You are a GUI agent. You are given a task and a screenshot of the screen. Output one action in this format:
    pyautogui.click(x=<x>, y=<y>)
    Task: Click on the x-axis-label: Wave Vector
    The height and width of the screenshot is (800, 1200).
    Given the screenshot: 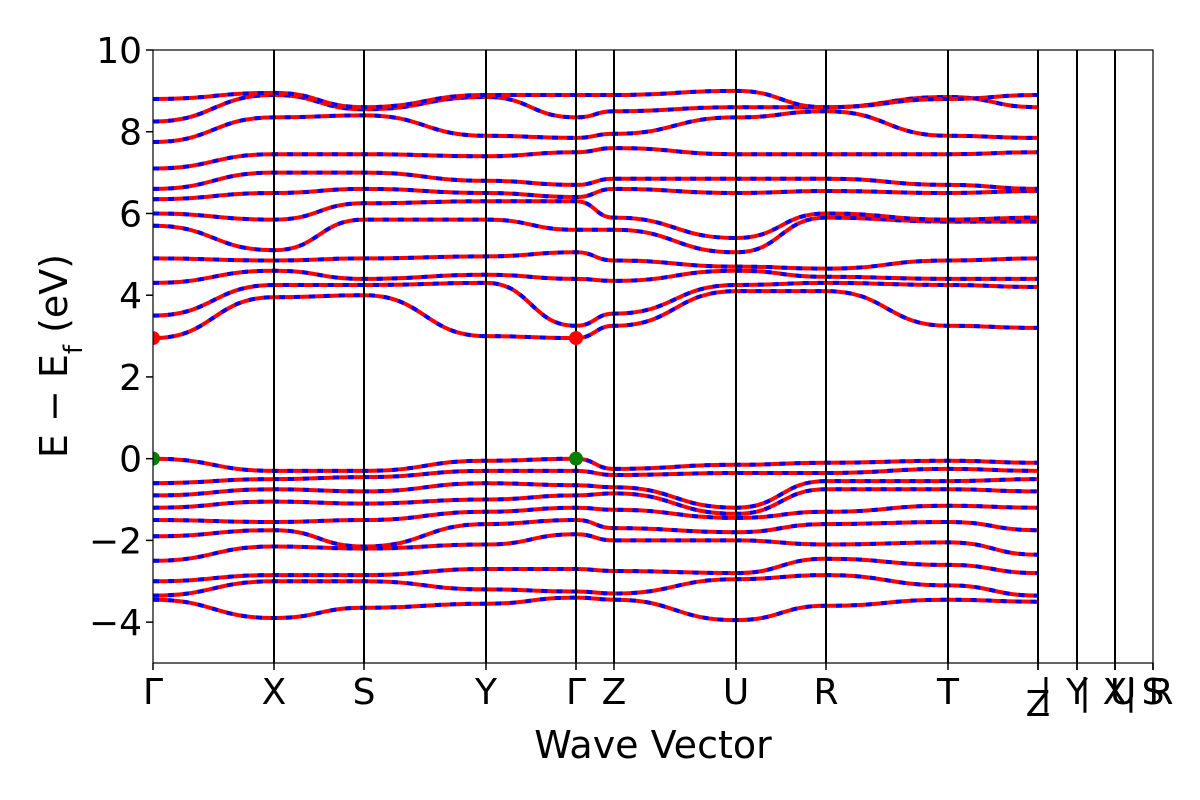 What is the action you would take?
    pyautogui.click(x=653, y=745)
    